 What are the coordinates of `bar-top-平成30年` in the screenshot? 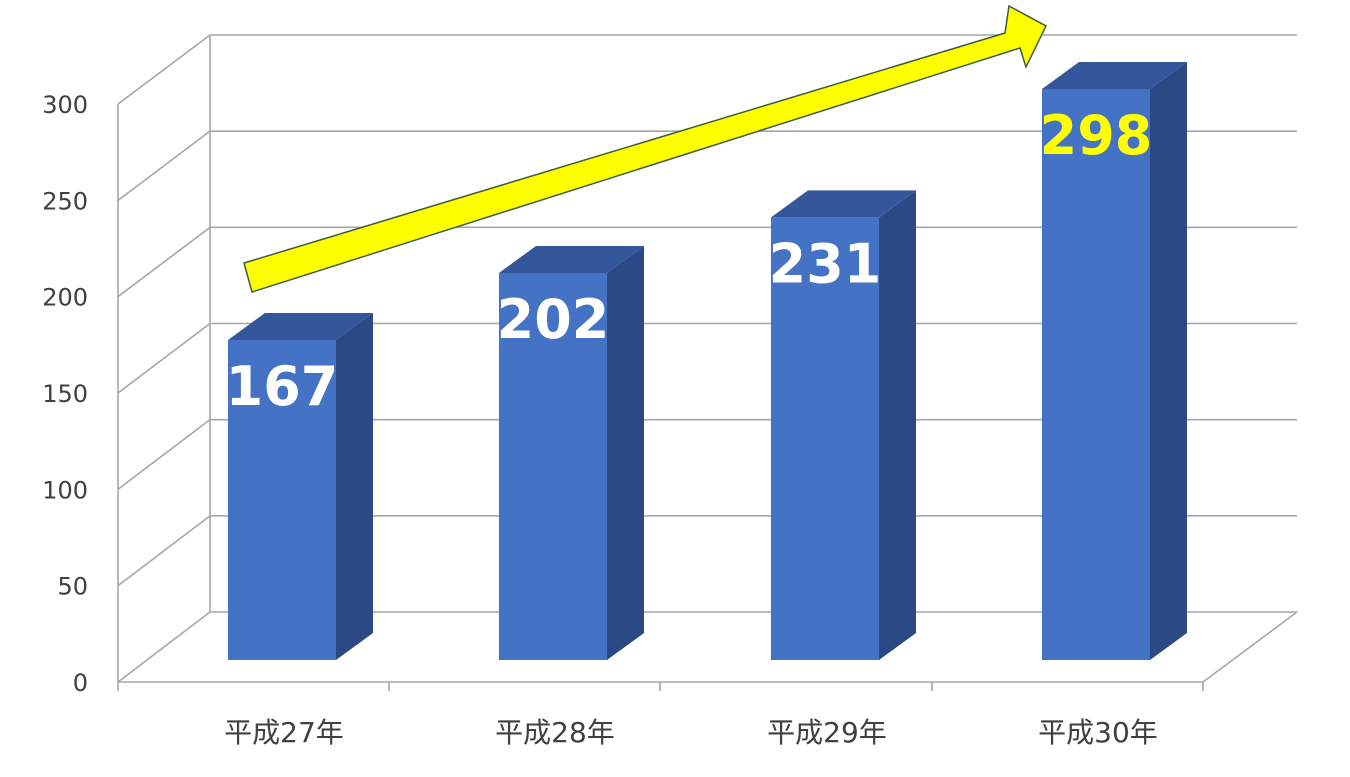 It's located at (1114, 75).